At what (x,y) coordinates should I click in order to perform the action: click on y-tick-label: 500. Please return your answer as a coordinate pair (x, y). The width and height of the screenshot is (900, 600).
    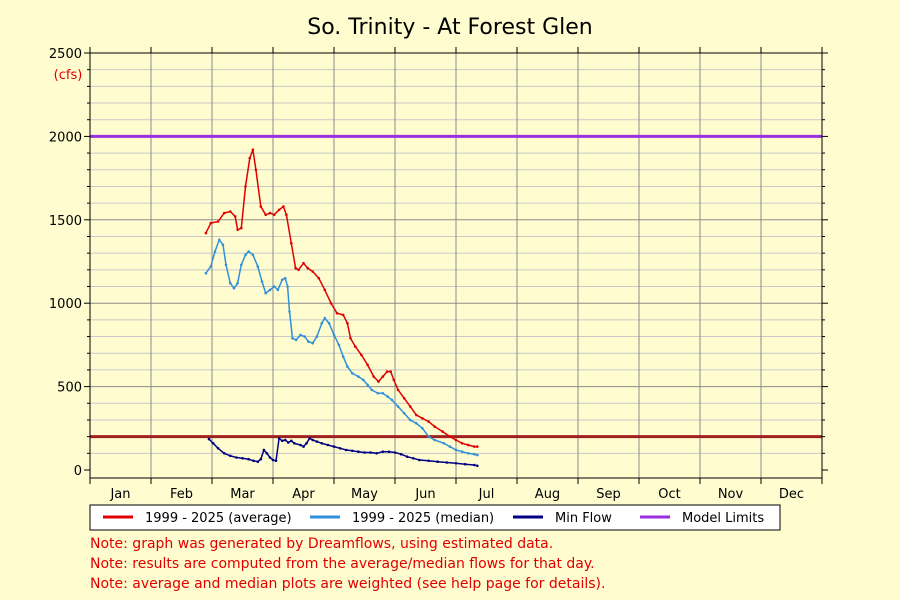
    Looking at the image, I should click on (69, 388).